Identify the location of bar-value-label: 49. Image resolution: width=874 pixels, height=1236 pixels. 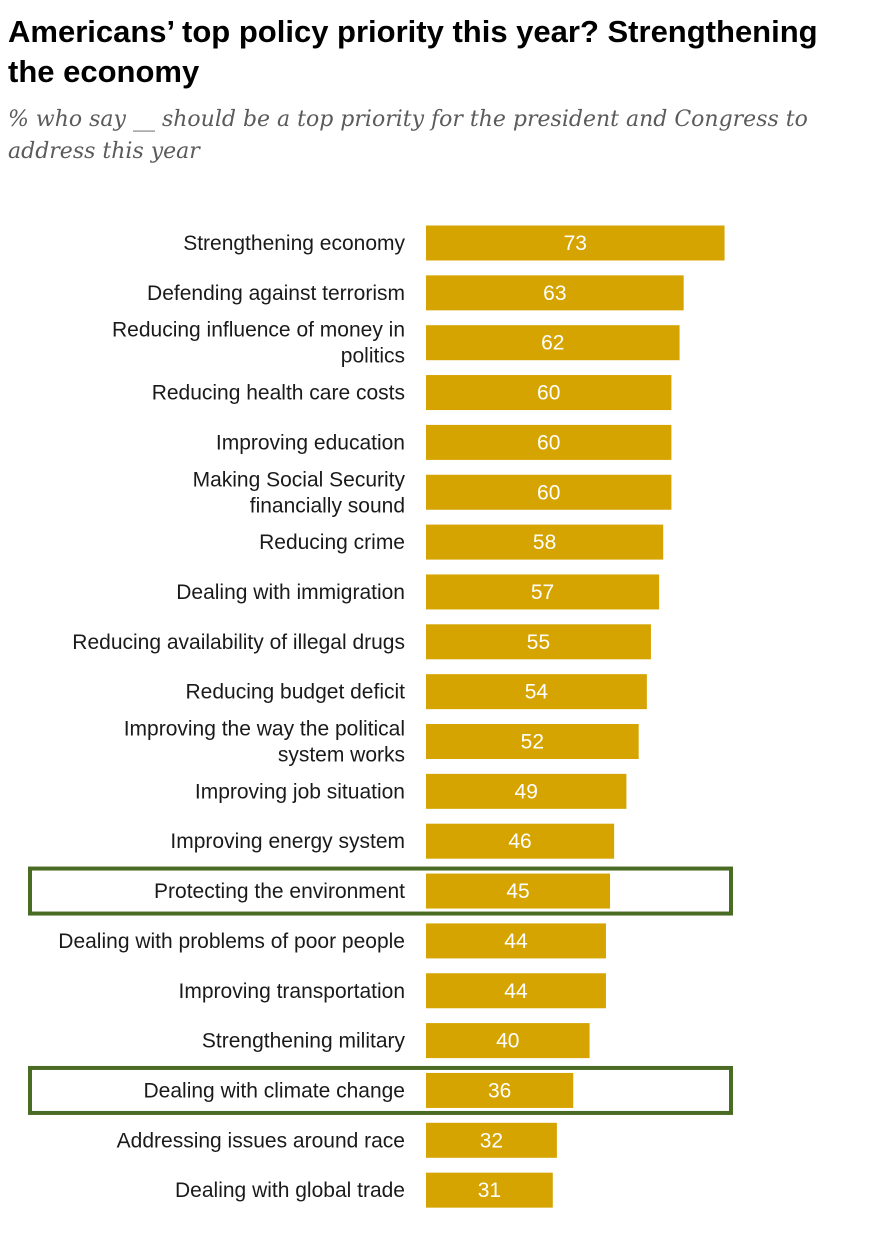
(526, 791).